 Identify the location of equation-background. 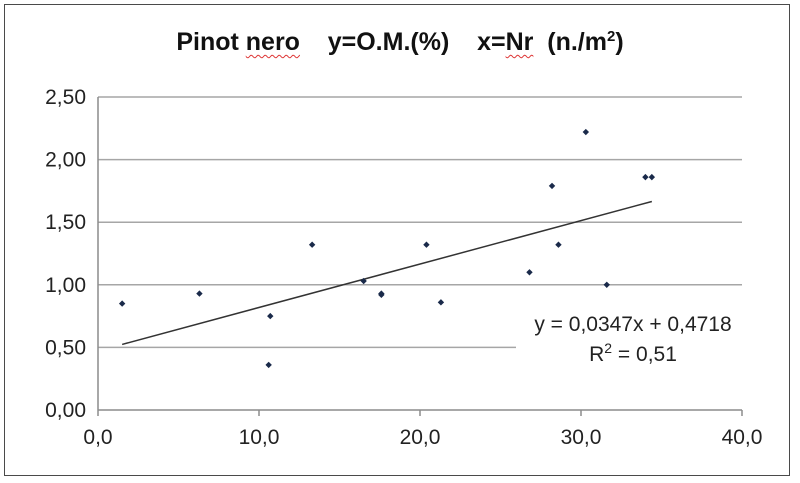
(634, 341).